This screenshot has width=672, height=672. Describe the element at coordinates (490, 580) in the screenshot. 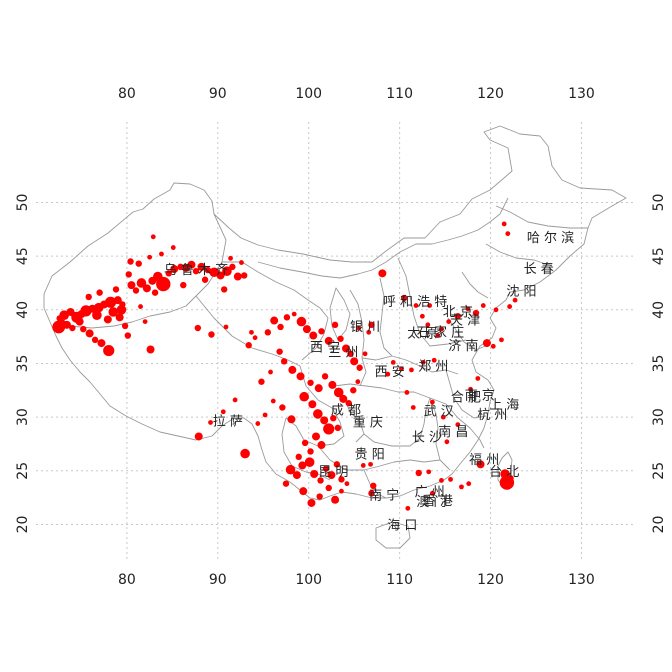

I see `x-tick-label: 120` at that location.